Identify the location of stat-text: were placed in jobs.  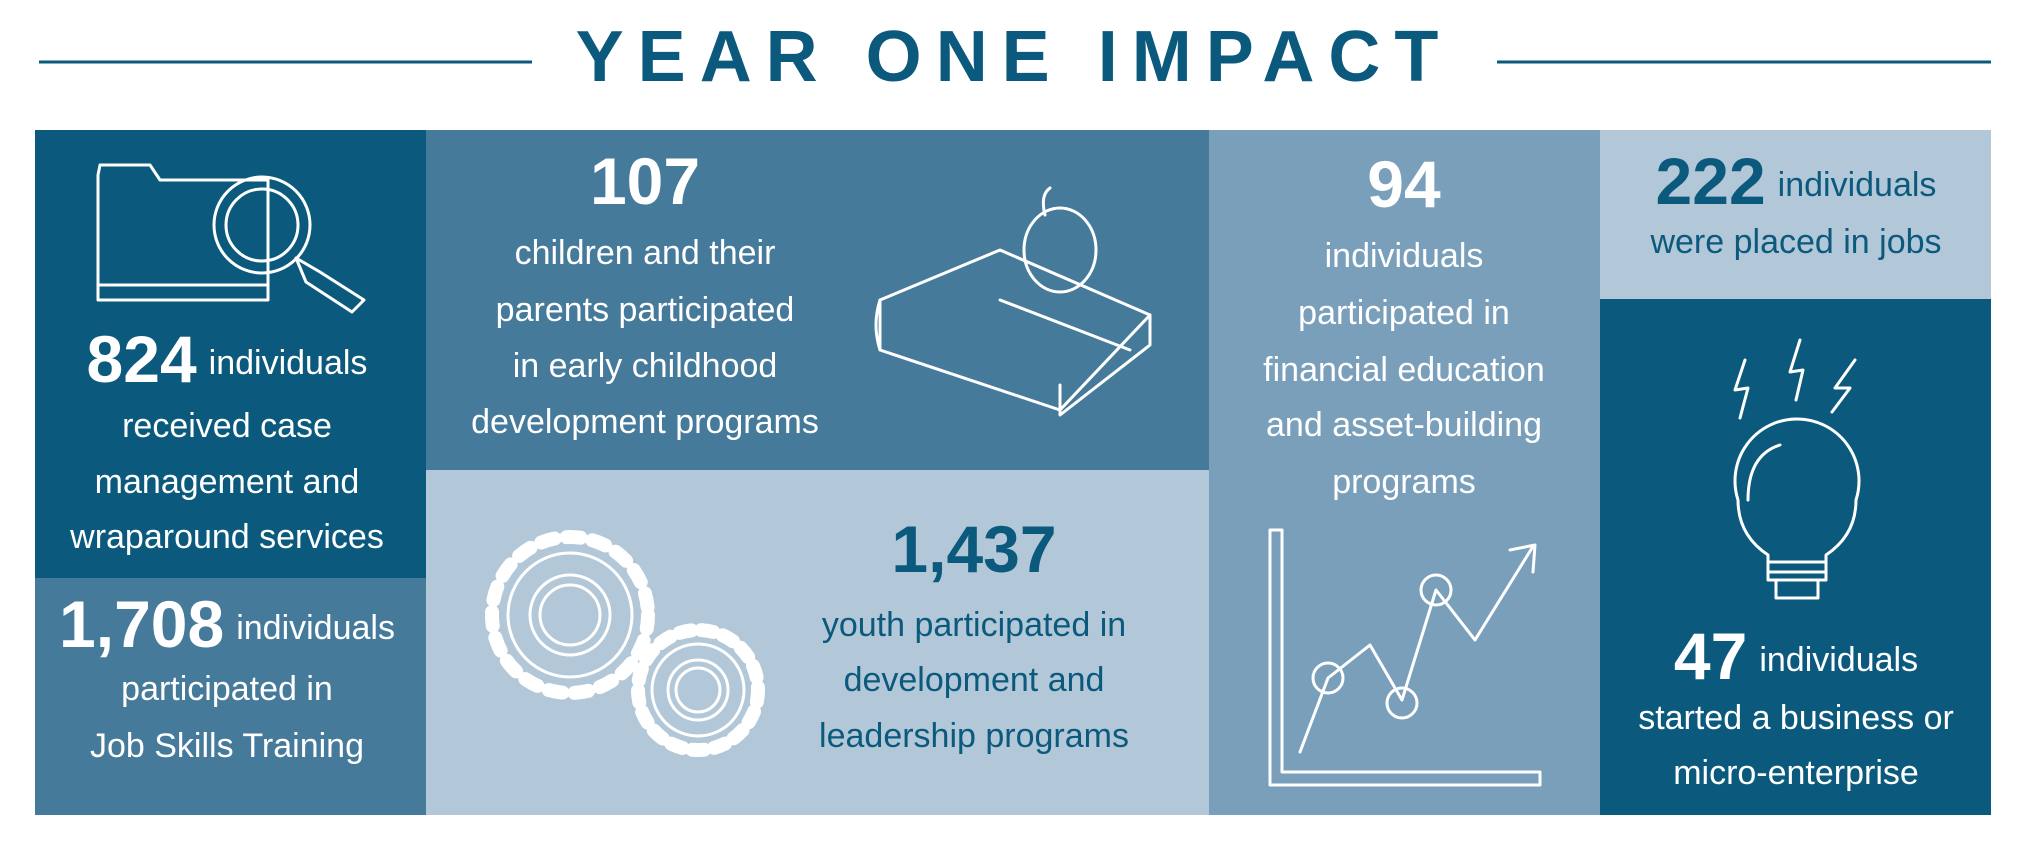
(1795, 242).